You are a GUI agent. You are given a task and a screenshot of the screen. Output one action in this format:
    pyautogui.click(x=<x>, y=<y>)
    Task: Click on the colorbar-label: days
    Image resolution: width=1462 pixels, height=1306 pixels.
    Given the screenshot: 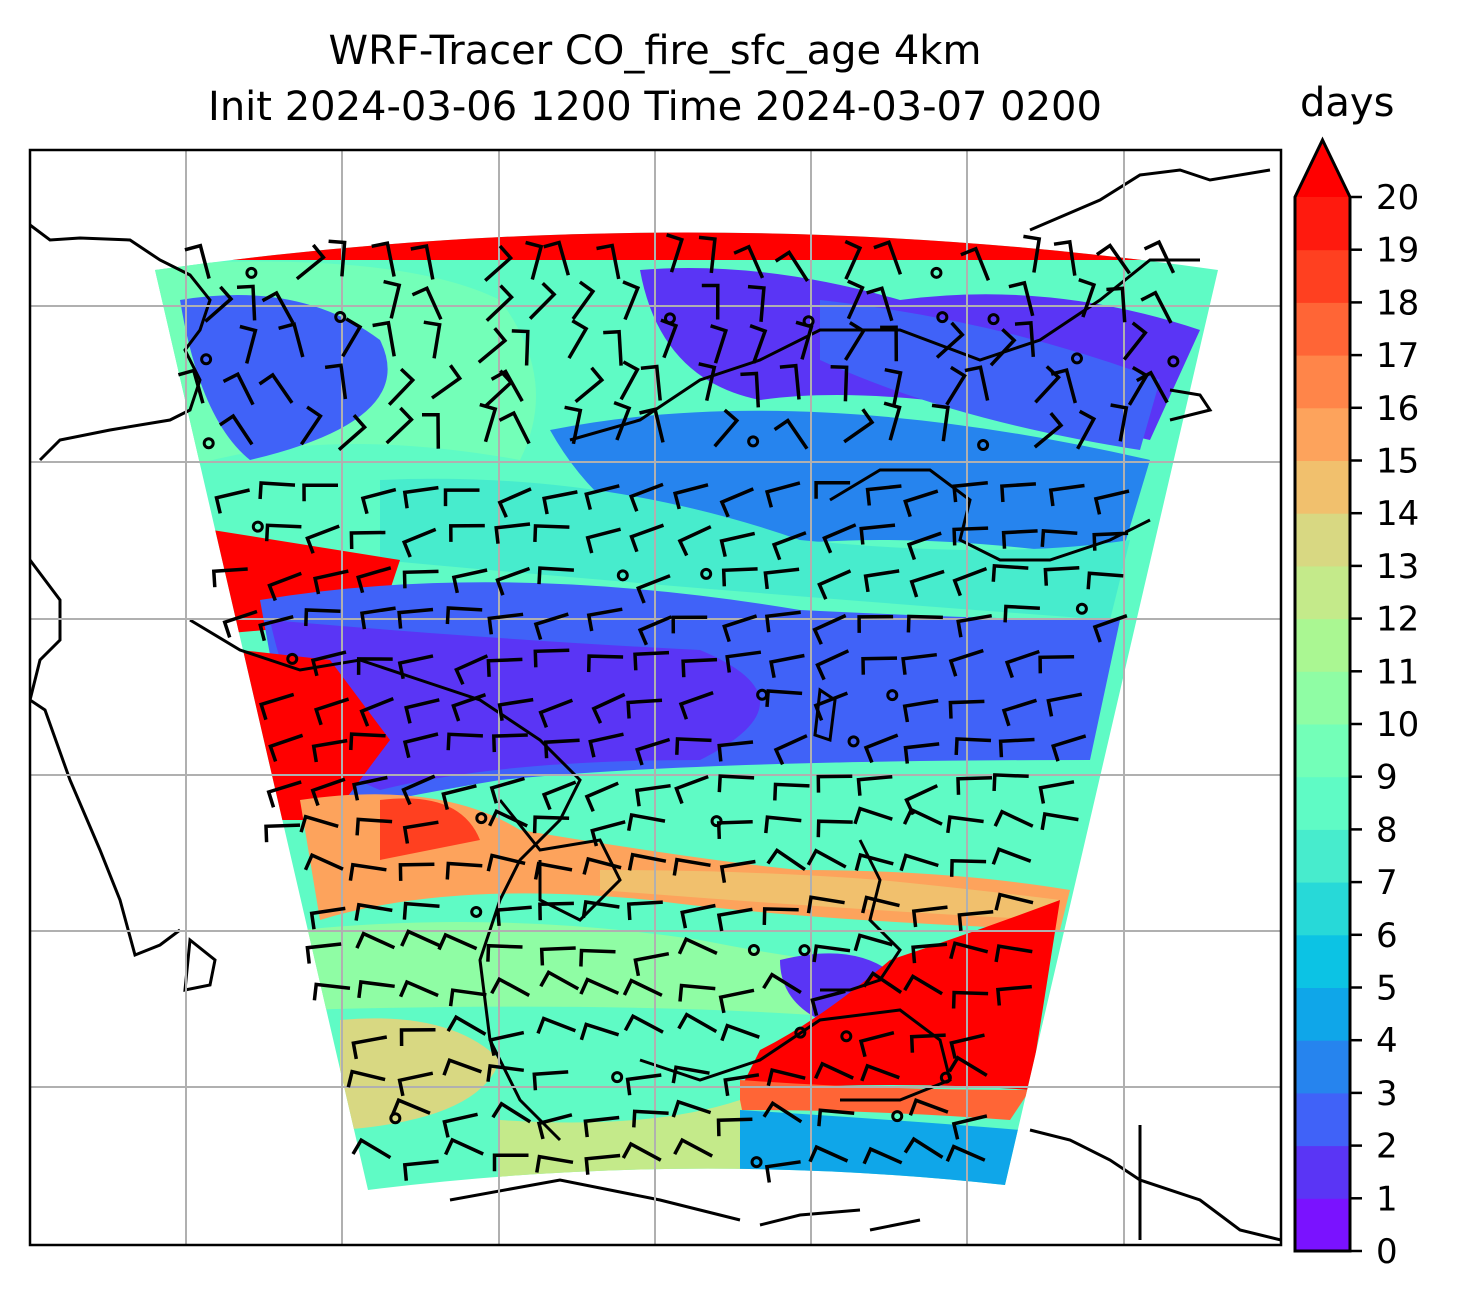 What is the action you would take?
    pyautogui.click(x=1347, y=103)
    